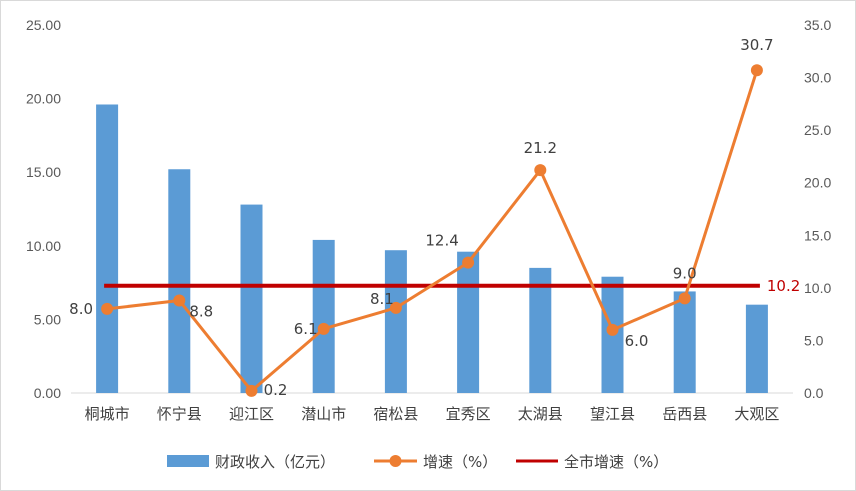 The width and height of the screenshot is (856, 491). What do you see at coordinates (43, 172) in the screenshot?
I see `left-axis-tick-label: 15.00` at bounding box center [43, 172].